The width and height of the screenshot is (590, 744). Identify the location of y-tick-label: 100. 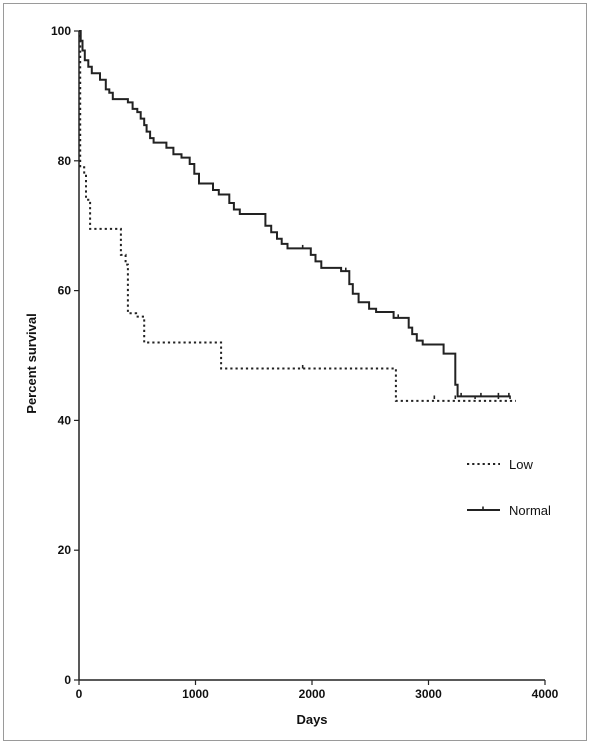
(61, 31).